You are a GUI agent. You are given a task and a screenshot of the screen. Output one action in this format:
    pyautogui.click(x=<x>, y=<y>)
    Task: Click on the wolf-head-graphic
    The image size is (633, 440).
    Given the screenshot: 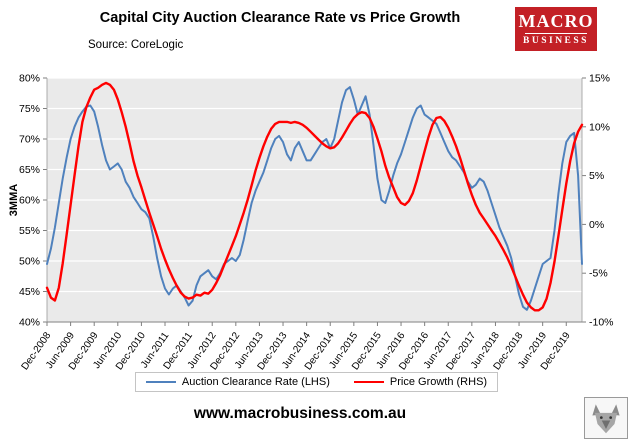 What is the action you would take?
    pyautogui.click(x=606, y=419)
    